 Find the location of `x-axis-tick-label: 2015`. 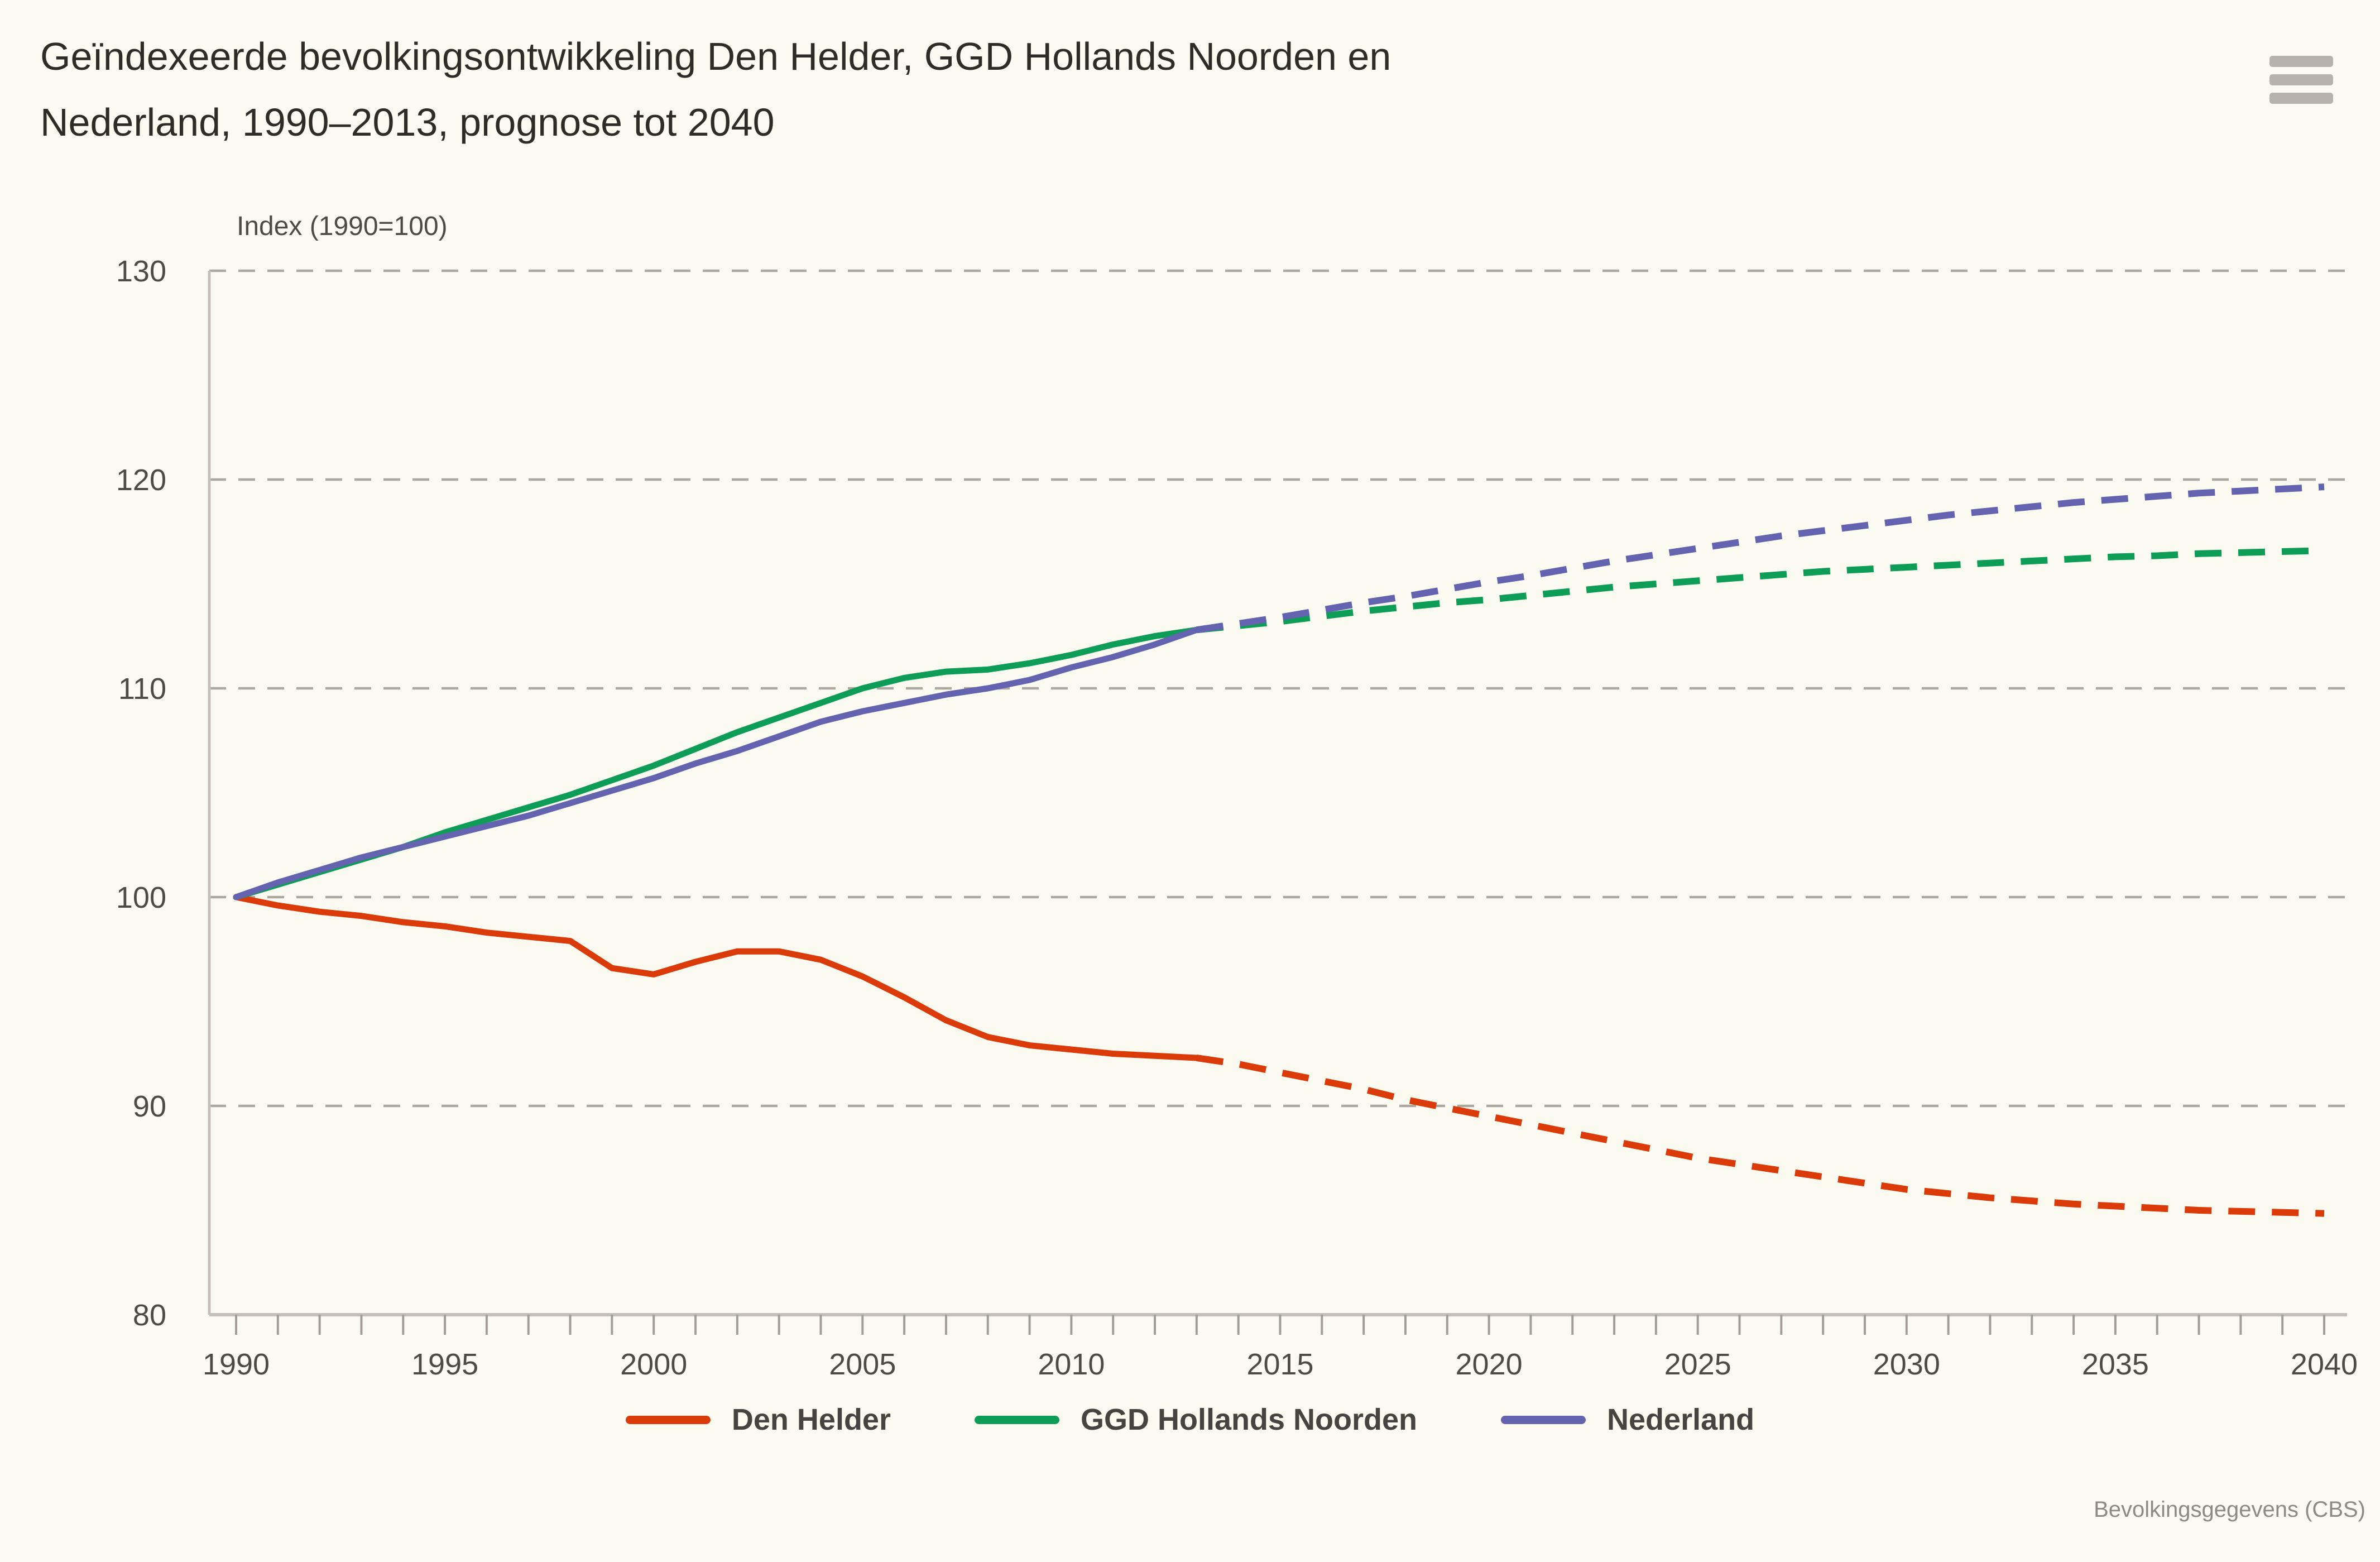

x-axis-tick-label: 2015 is located at coordinates (1279, 1364).